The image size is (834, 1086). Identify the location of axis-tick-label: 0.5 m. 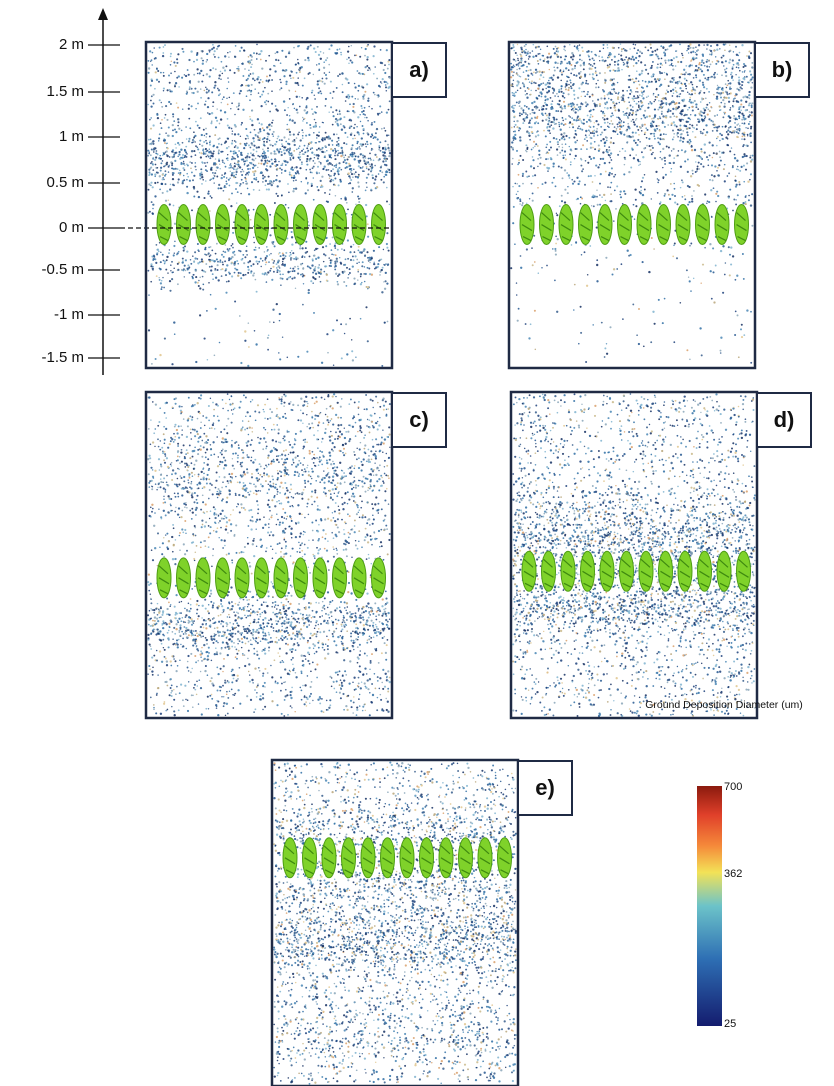
(65, 182).